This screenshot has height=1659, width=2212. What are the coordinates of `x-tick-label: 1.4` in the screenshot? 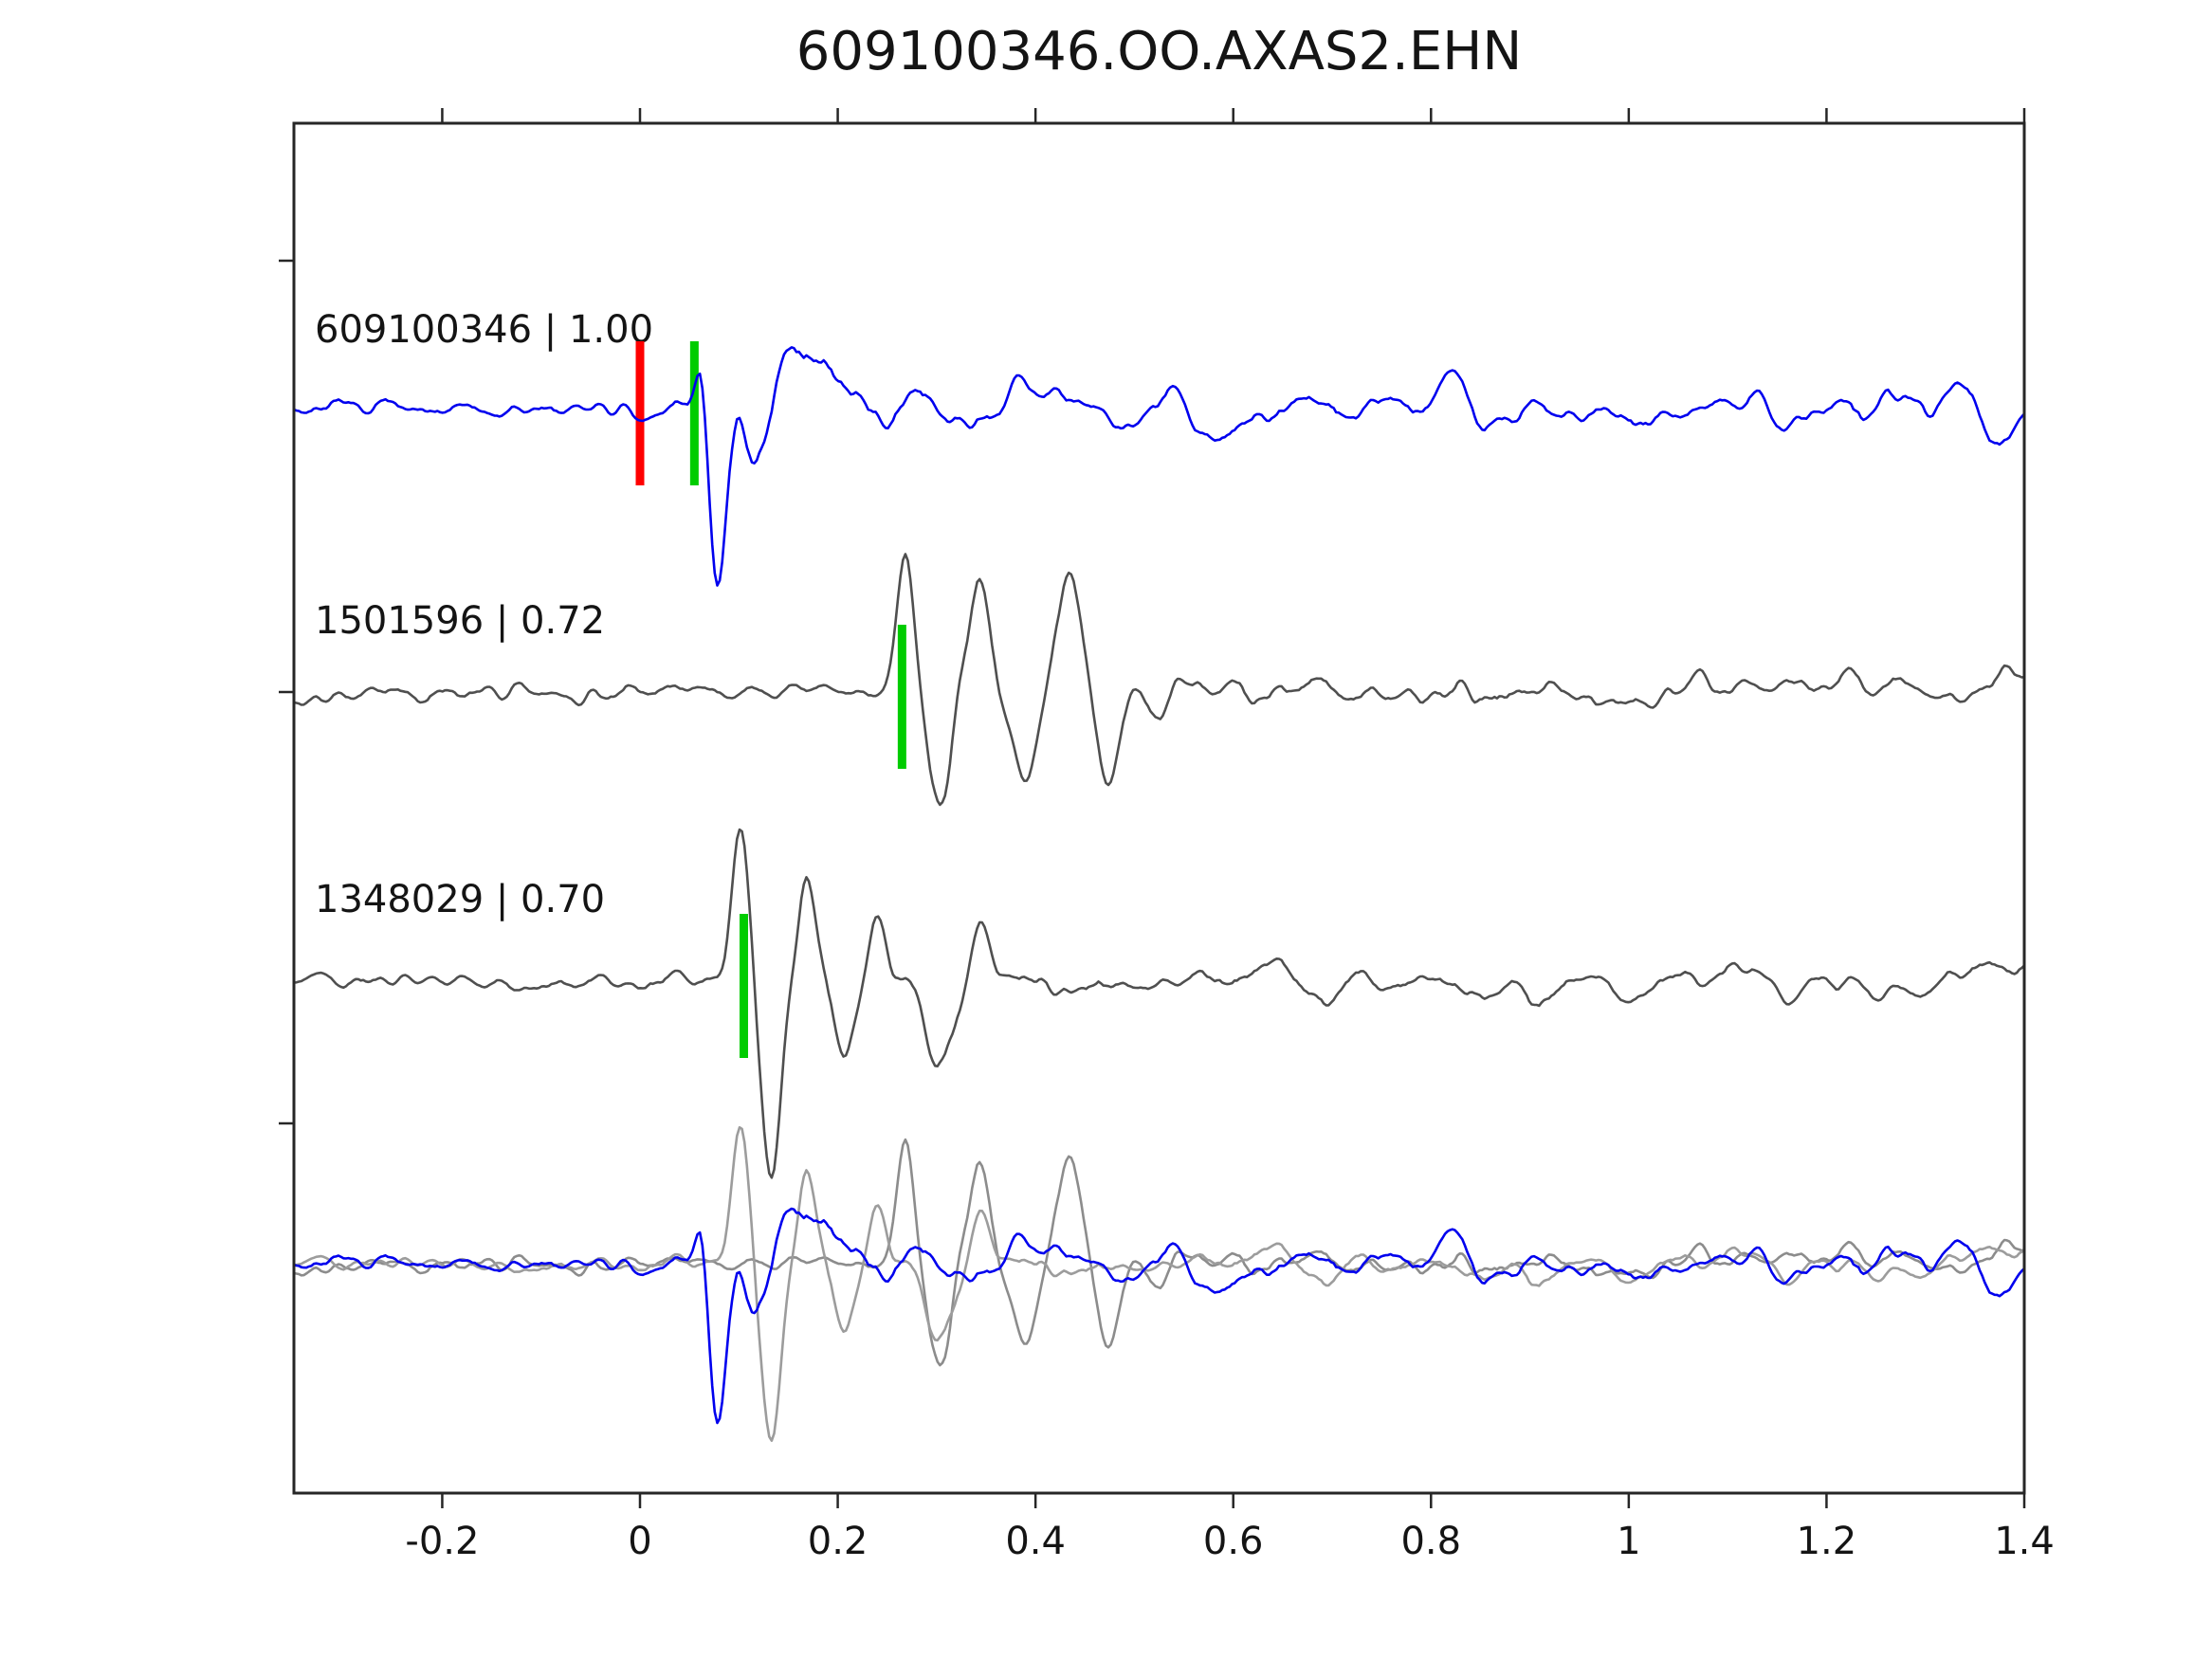 It's located at (2024, 1541).